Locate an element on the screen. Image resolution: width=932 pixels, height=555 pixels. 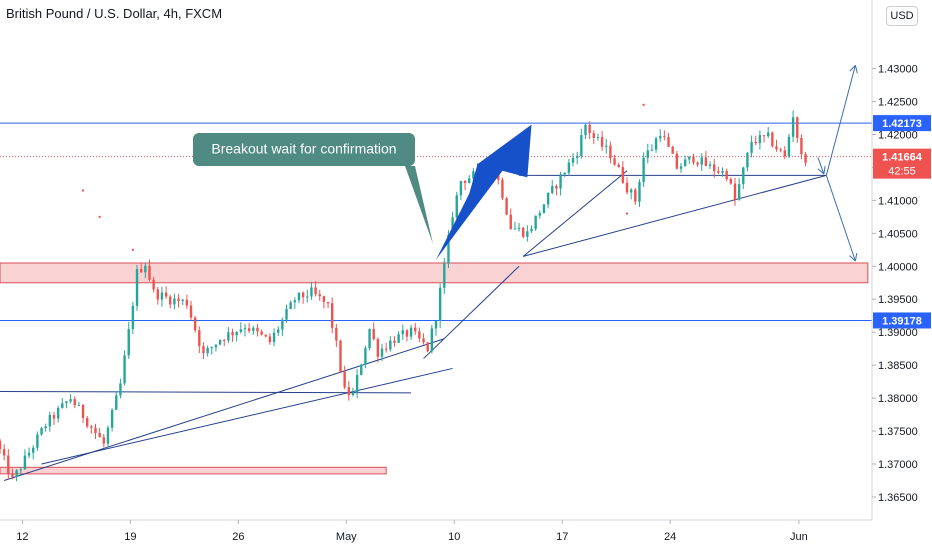
price-axis-label: 1.42500 is located at coordinates (898, 103).